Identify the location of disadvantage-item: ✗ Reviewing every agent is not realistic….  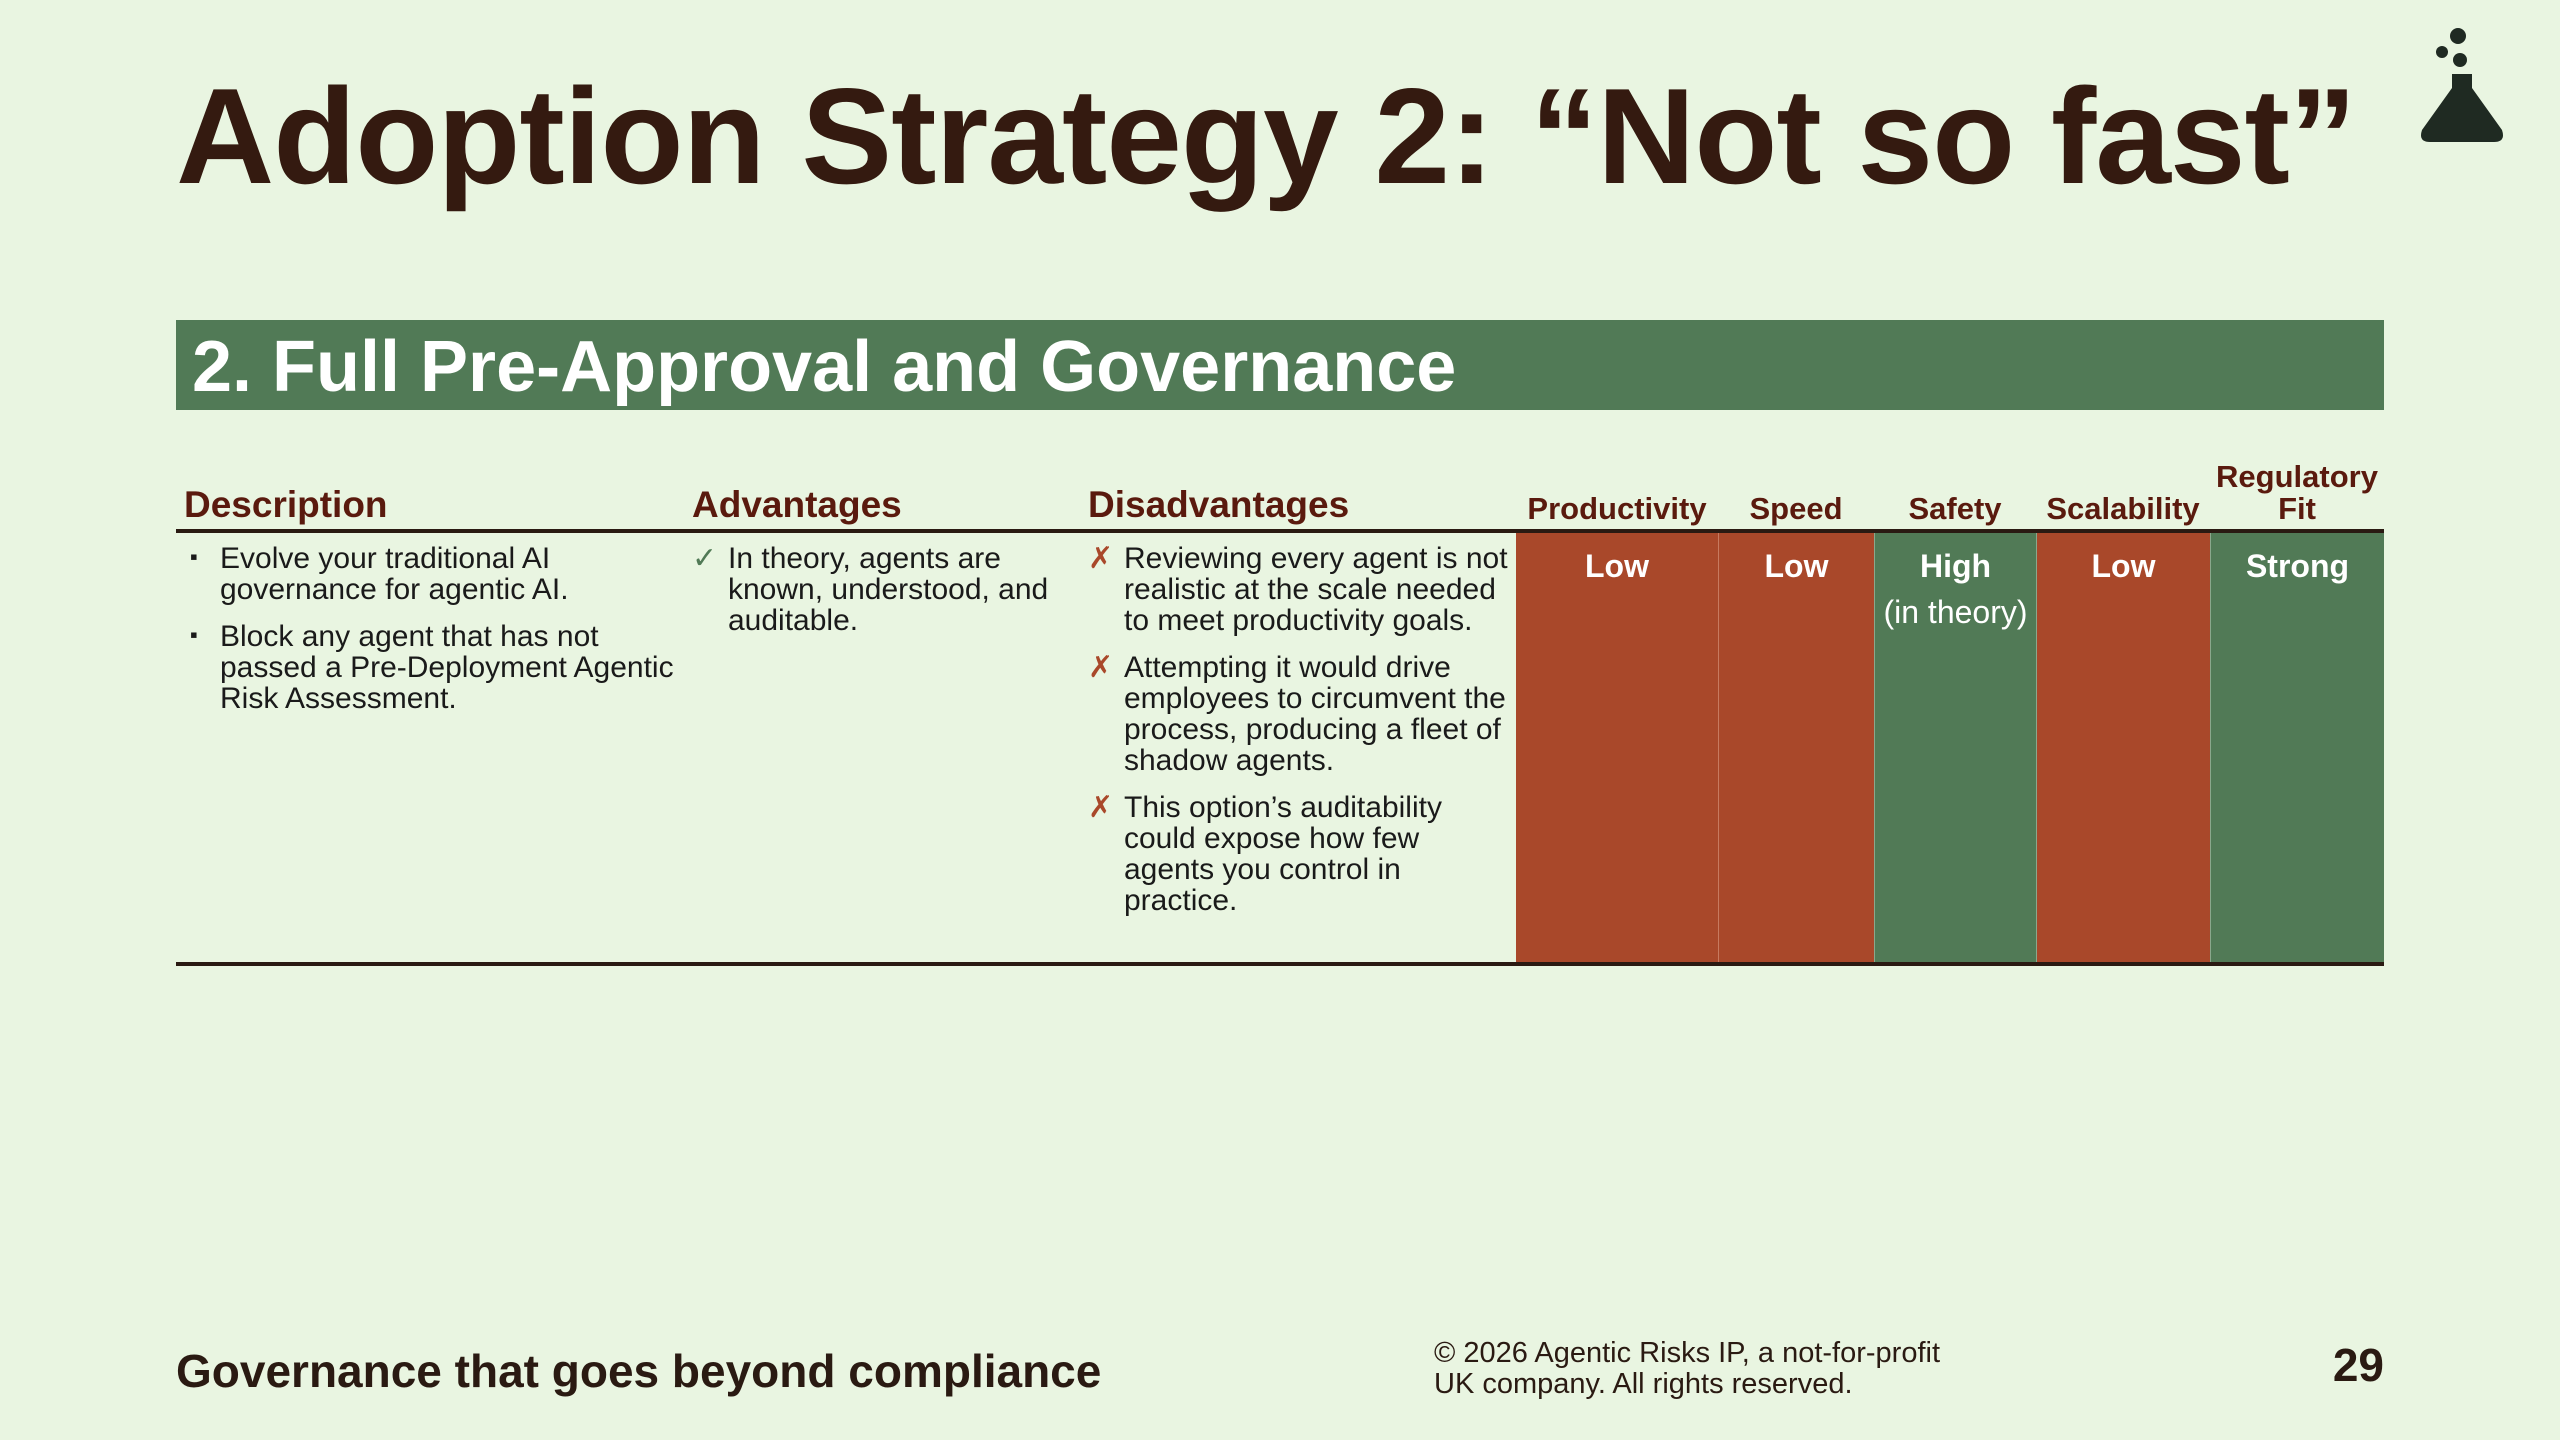
(1298, 589).